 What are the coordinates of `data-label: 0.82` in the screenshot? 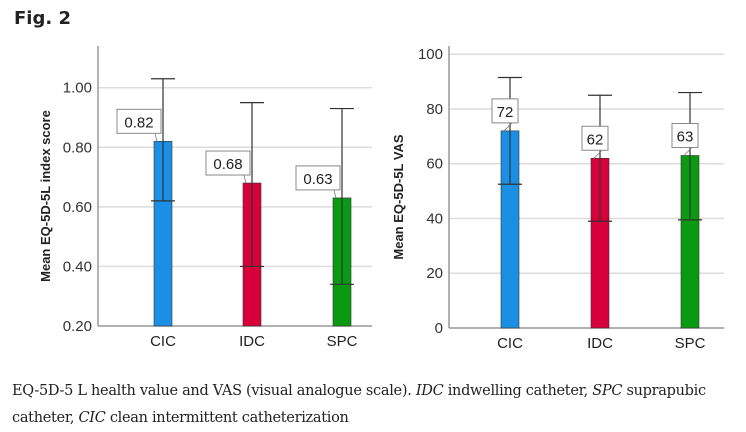 It's located at (138, 122).